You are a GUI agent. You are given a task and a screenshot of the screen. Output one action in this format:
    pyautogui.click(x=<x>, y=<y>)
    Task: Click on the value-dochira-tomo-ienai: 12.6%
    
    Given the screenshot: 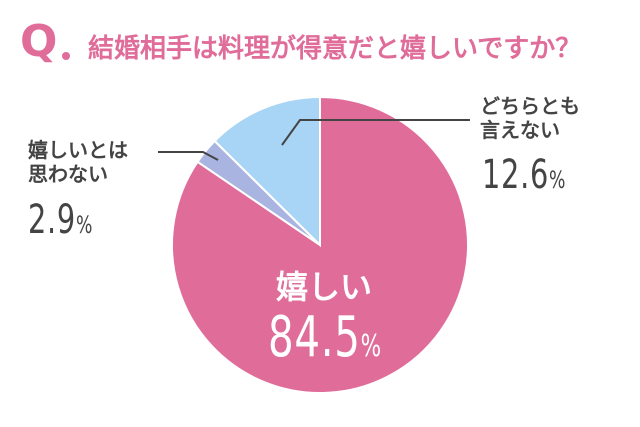 What is the action you would take?
    pyautogui.click(x=524, y=177)
    